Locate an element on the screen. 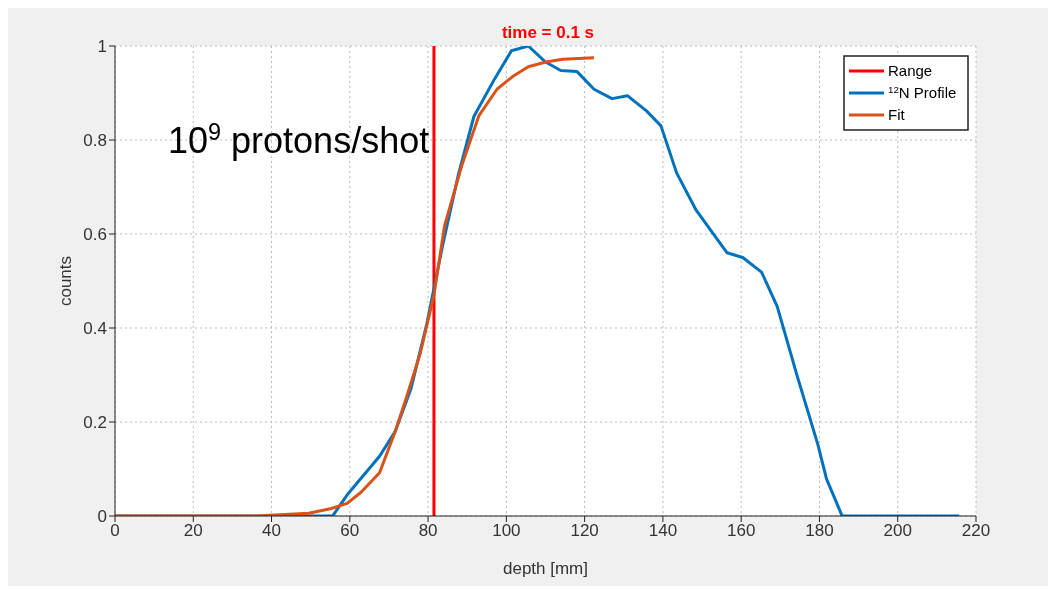 The height and width of the screenshot is (589, 1056). chart-title: time = 0.1 s is located at coordinates (548, 32).